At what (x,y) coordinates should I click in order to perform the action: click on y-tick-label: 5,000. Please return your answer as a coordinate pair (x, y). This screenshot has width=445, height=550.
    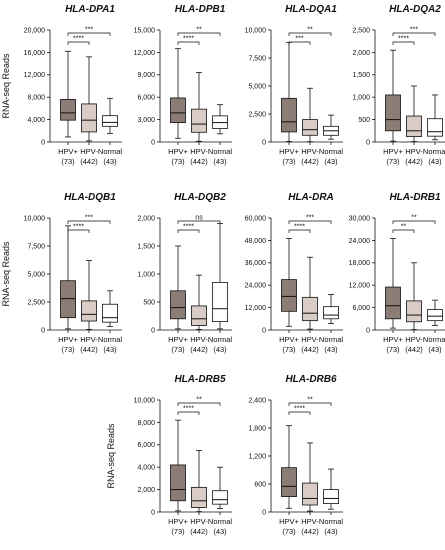
    Looking at the image, I should click on (257, 86).